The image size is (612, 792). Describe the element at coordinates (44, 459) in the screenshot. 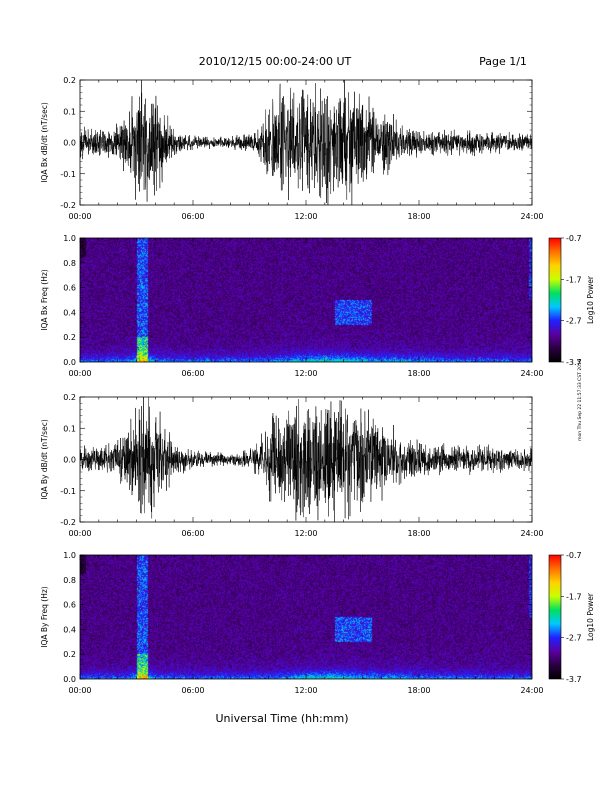

I see `y-axis-label: IQA By dB/dt (nT/sec)` at that location.